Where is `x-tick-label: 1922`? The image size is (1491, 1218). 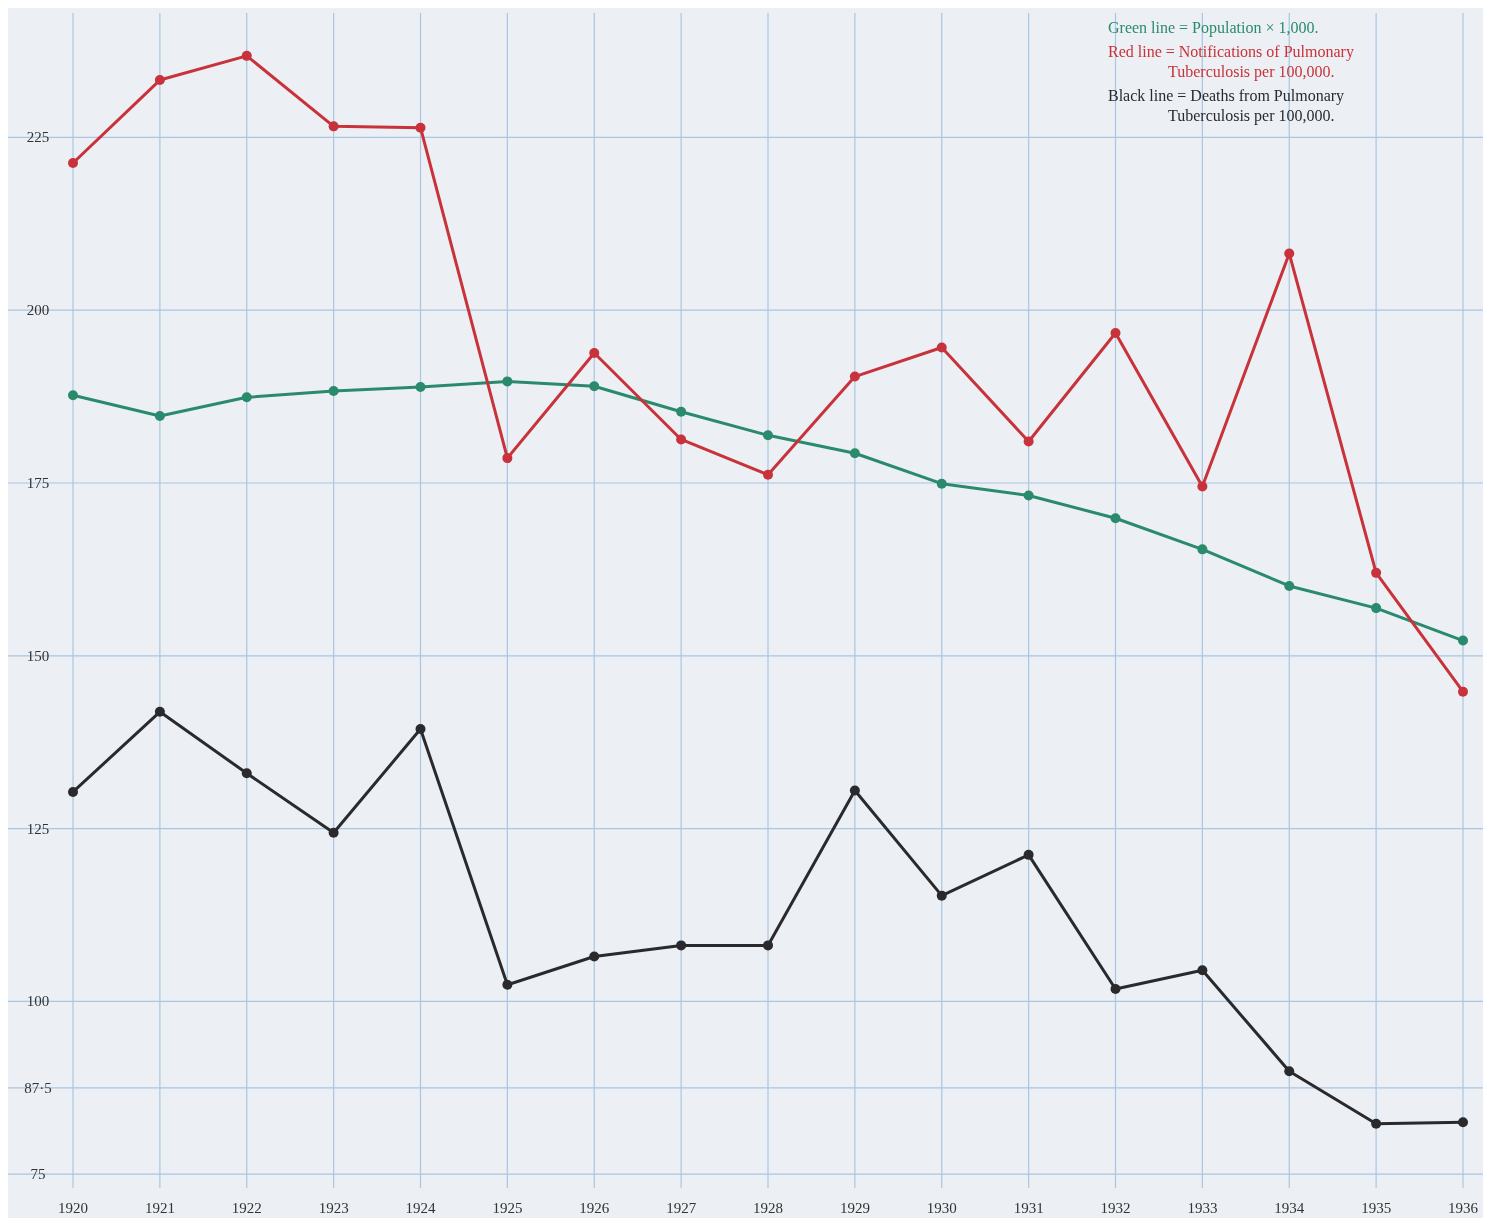 x-tick-label: 1922 is located at coordinates (246, 1208).